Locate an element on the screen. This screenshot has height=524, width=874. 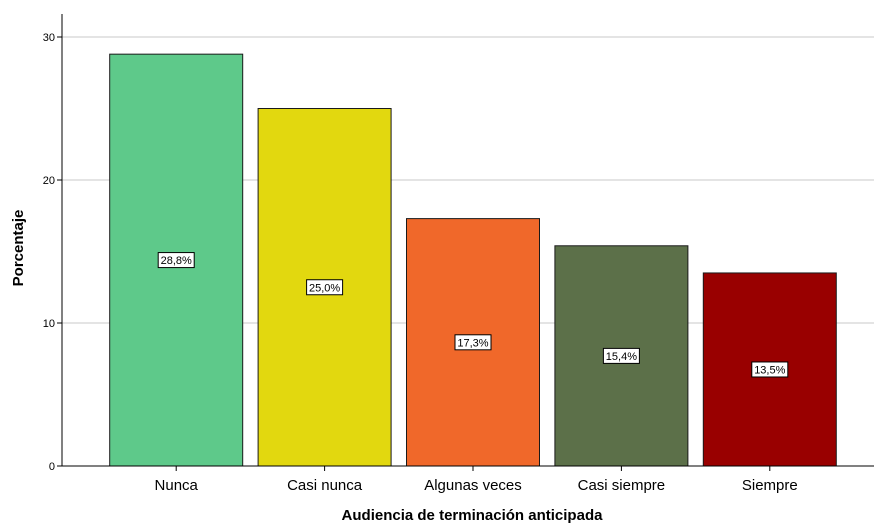
y-tick-label: 0 is located at coordinates (52, 467).